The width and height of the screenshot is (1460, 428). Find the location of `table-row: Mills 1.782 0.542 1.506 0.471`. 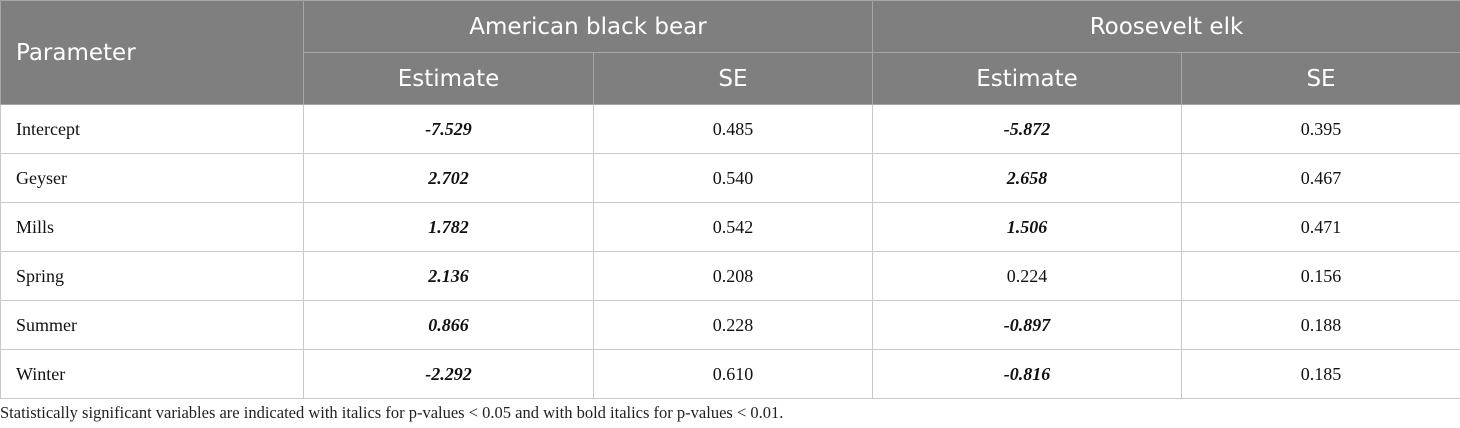

table-row: Mills 1.782 0.542 1.506 0.471 is located at coordinates (730, 227).